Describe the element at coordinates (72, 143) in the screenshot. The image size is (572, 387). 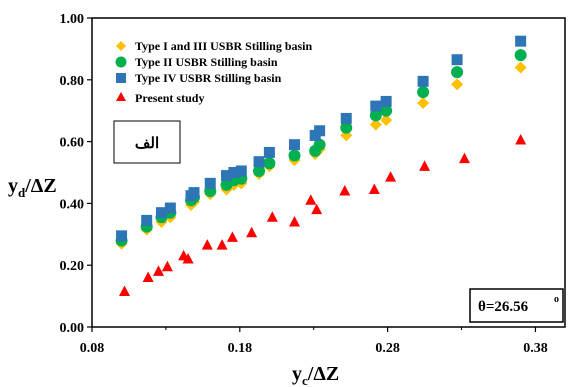
I see `y-tick-label: 0.60` at that location.